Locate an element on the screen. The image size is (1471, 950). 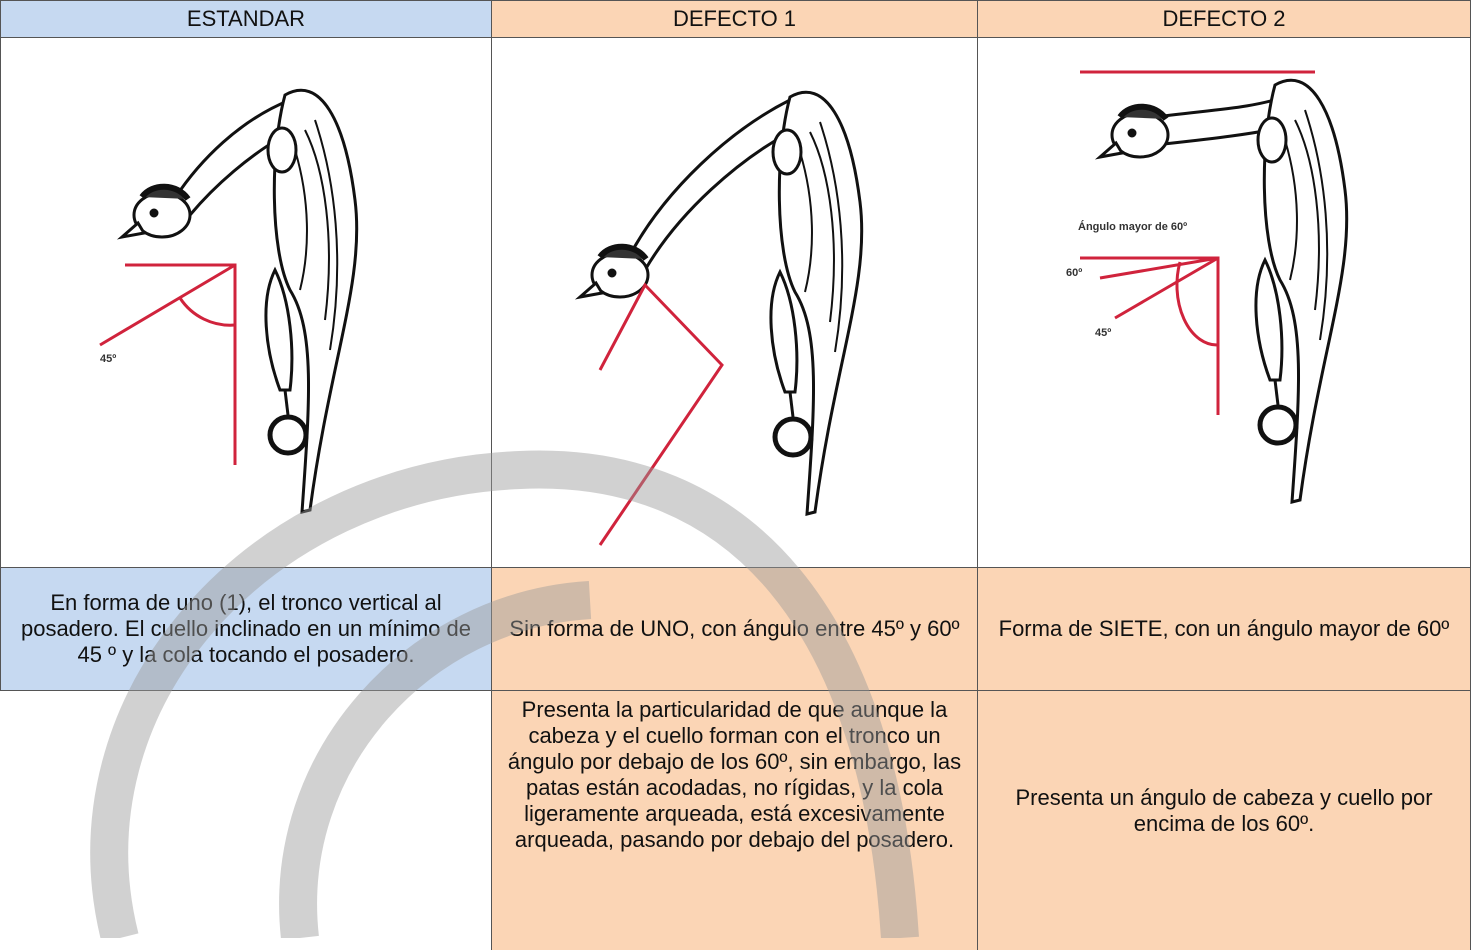
header-cell: ESTANDAR is located at coordinates (246, 19).